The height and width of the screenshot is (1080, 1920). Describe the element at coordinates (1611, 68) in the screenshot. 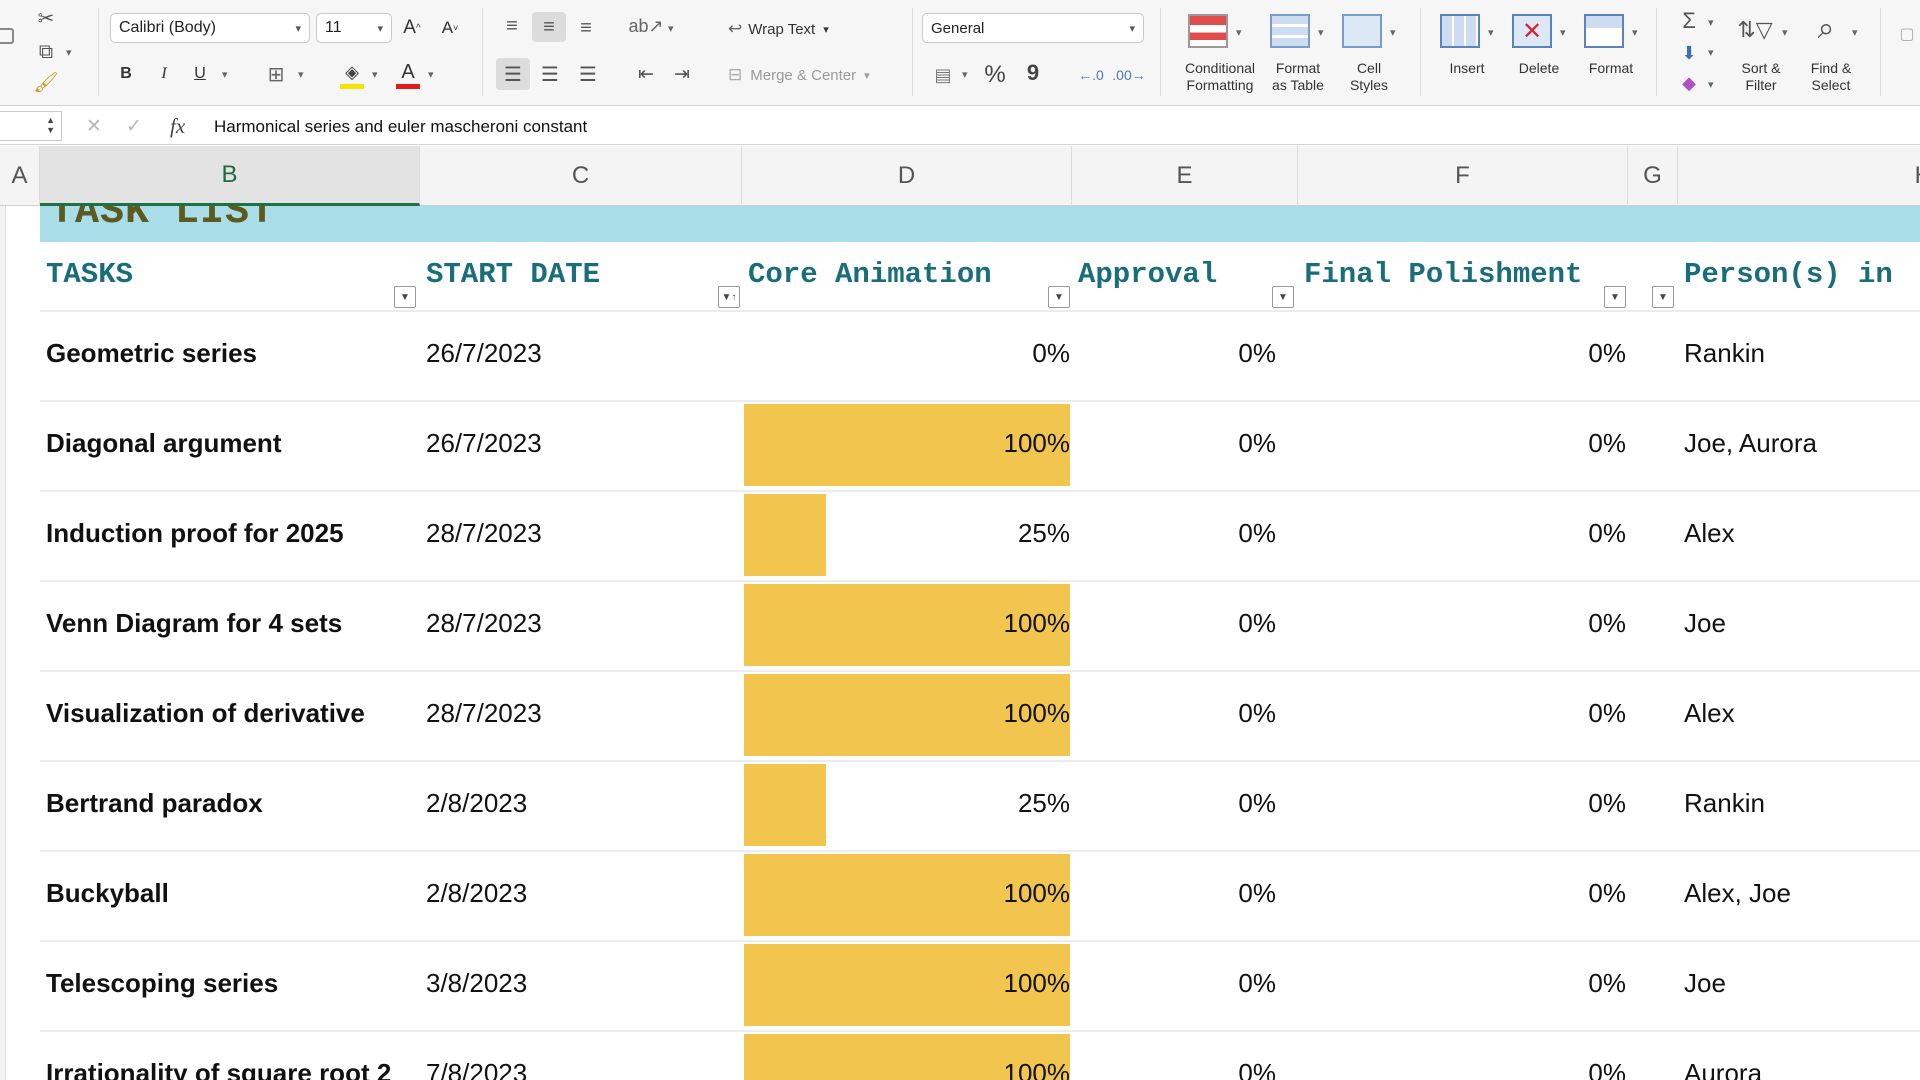

I see `format-button: Format` at that location.